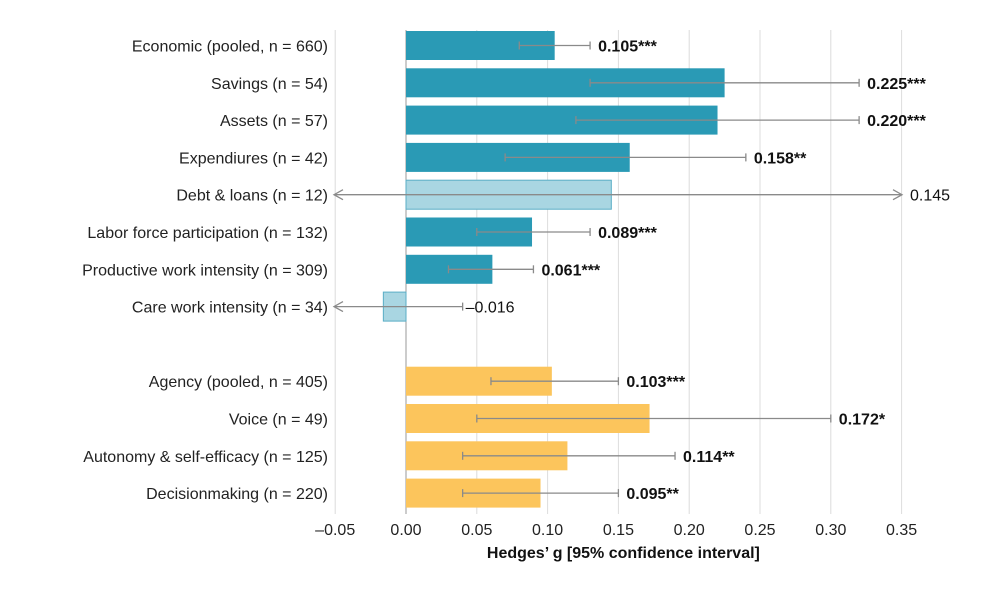 The image size is (1000, 590). Describe the element at coordinates (238, 382) in the screenshot. I see `category-label: Agency (pooled, n = 405)` at that location.